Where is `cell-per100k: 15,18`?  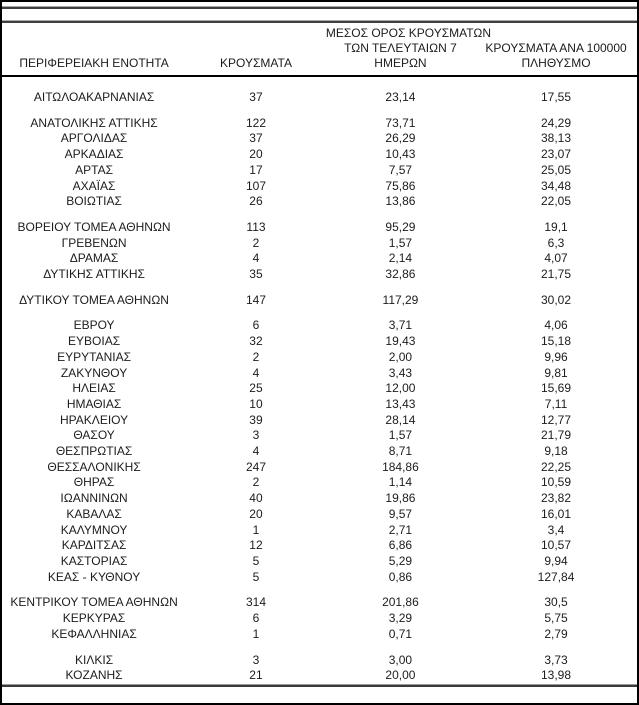
cell-per100k: 15,18 is located at coordinates (556, 341).